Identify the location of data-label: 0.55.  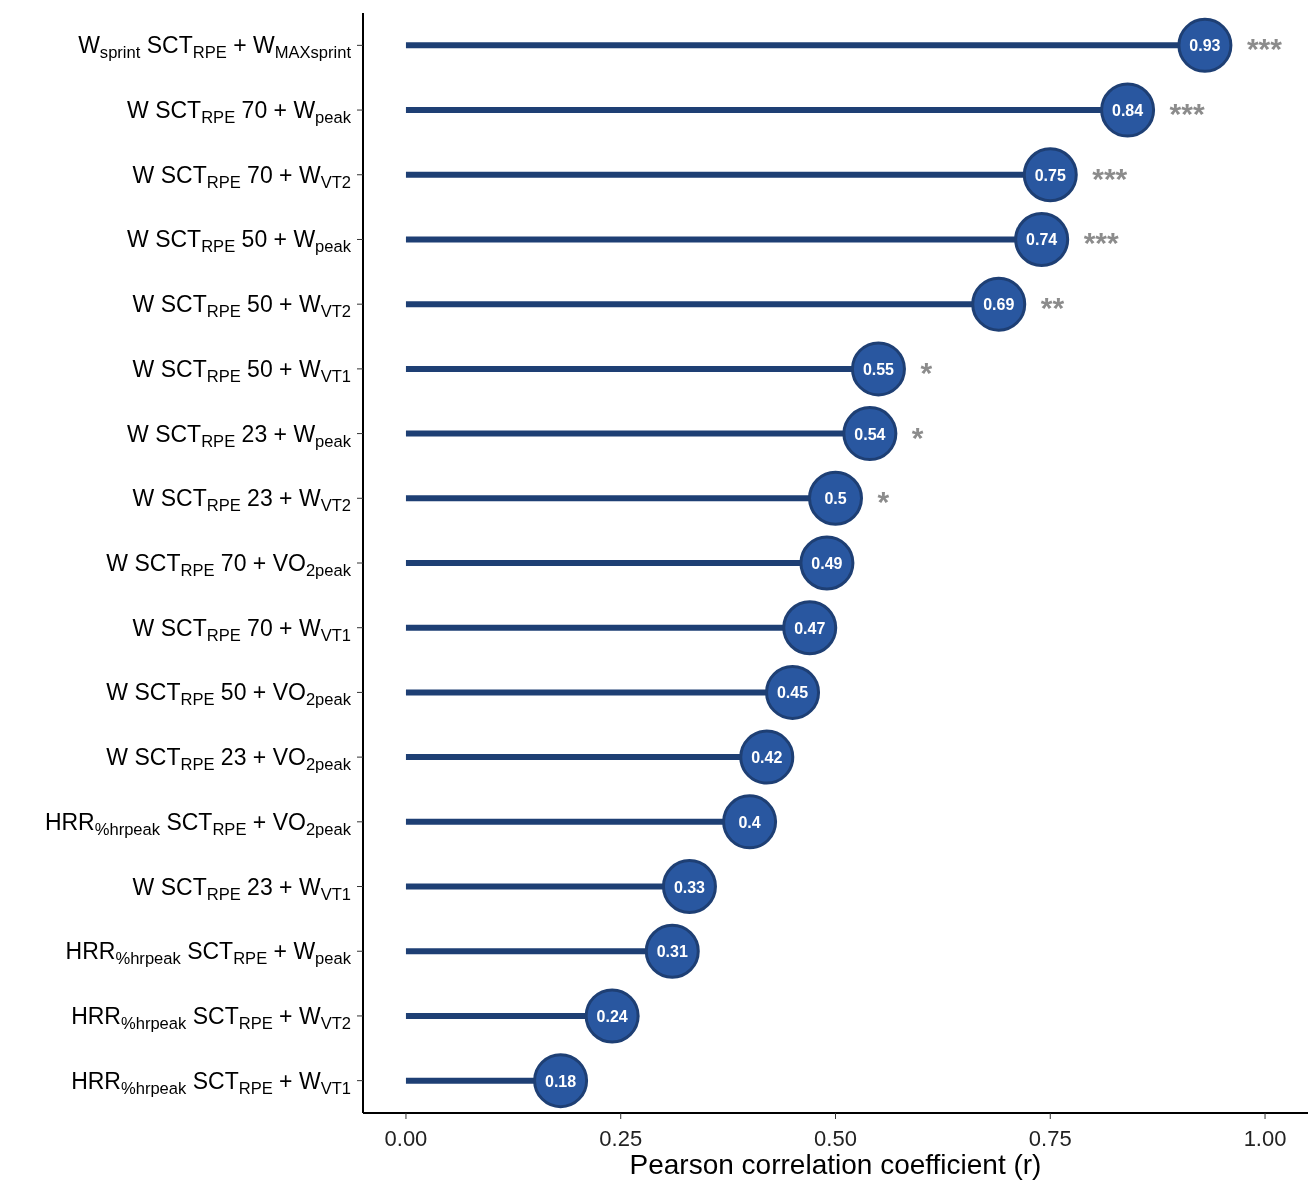
(878, 369).